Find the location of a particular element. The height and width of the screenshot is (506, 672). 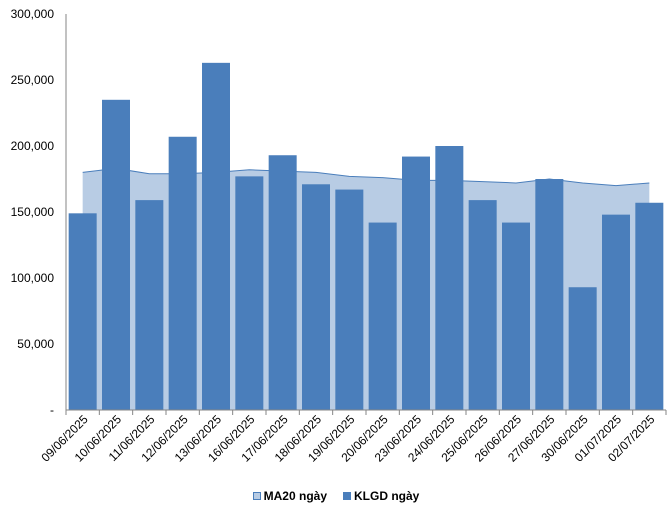

y-tick-label-2: 100,000 is located at coordinates (33, 278).